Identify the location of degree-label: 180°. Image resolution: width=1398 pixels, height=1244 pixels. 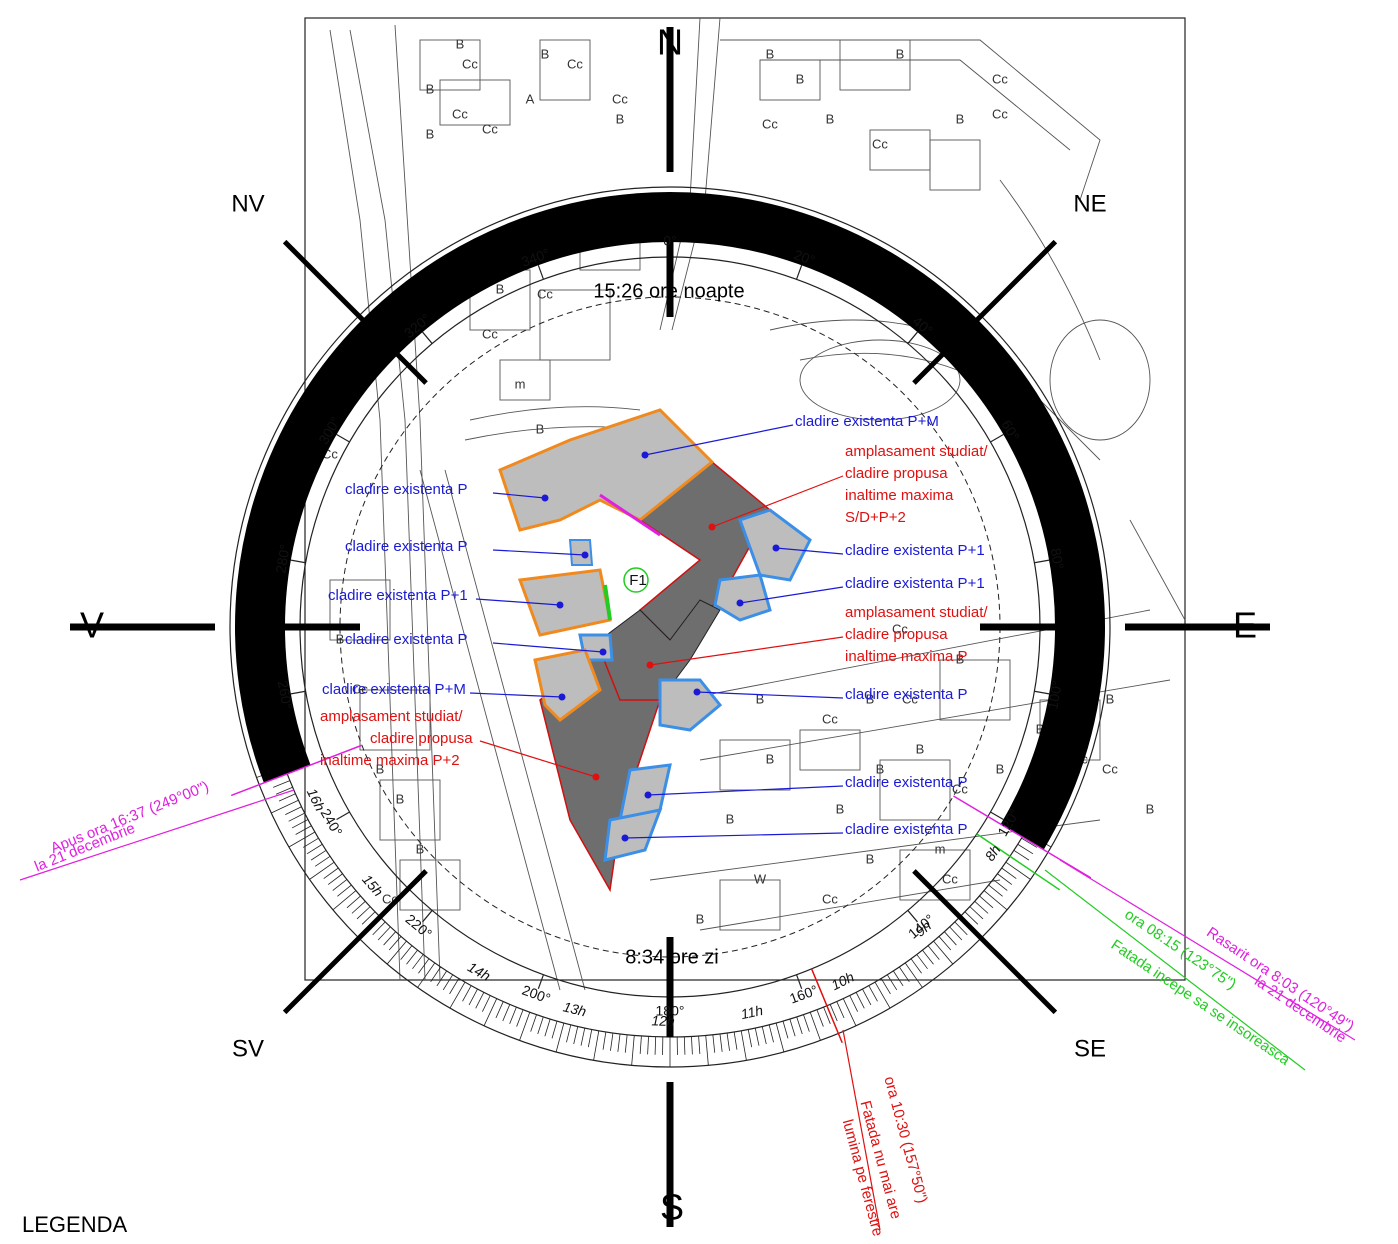
(670, 1011).